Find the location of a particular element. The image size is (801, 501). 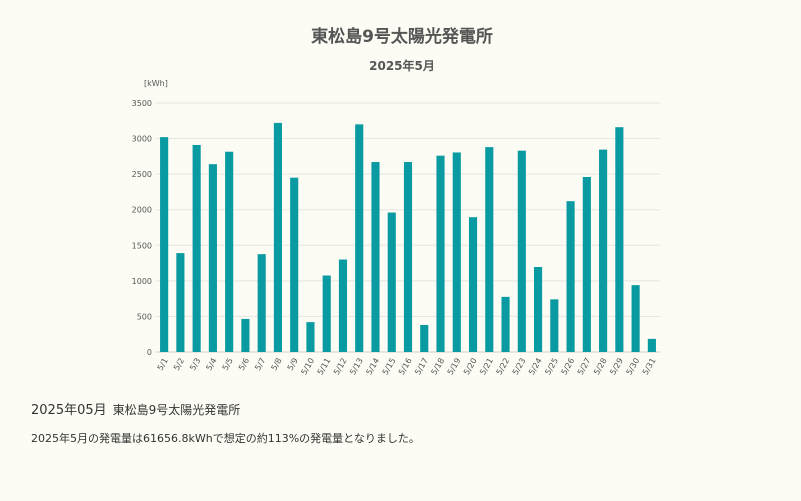

y-tick-label: 0 is located at coordinates (149, 352).